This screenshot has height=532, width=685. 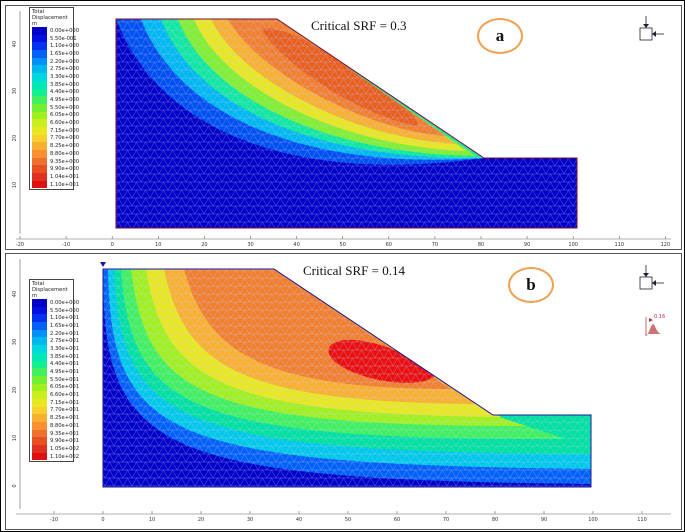 I want to click on legend-value: 7.15e+001, so click(x=64, y=402).